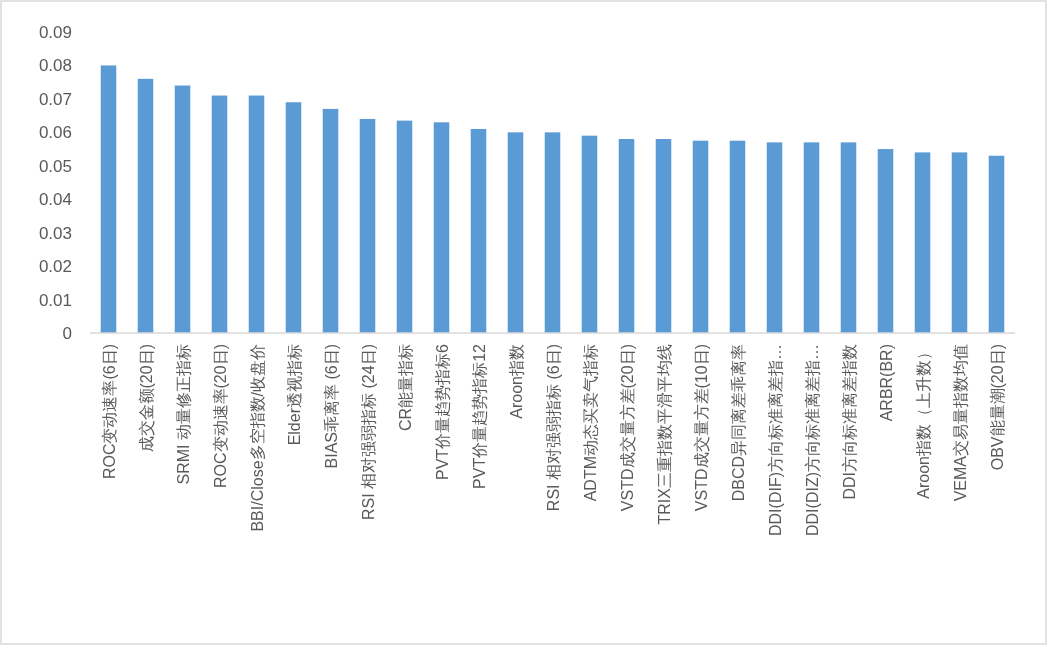 Image resolution: width=1047 pixels, height=645 pixels. I want to click on x-tick-label: PVT价量趋势指标6, so click(442, 412).